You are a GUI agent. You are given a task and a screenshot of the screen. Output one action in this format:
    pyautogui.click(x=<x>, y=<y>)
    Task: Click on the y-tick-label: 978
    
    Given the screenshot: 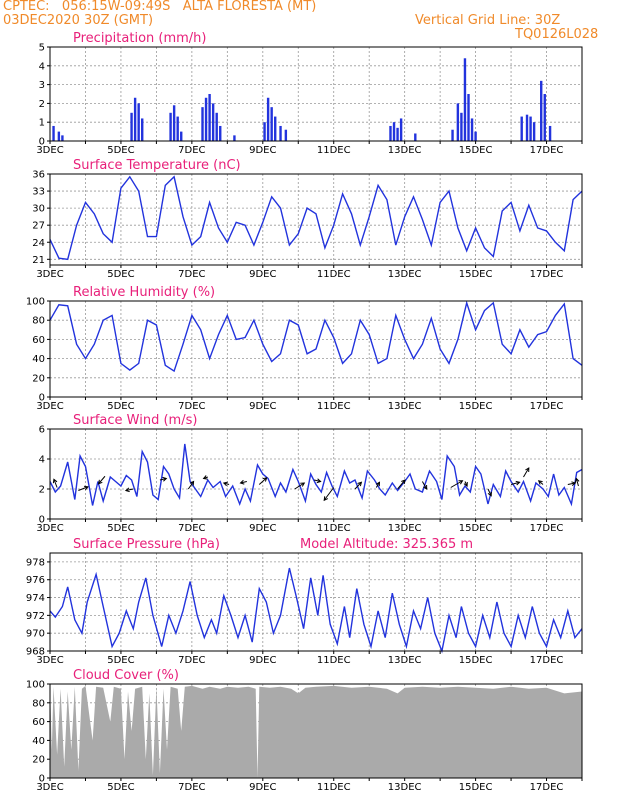 What is the action you would take?
    pyautogui.click(x=35, y=562)
    